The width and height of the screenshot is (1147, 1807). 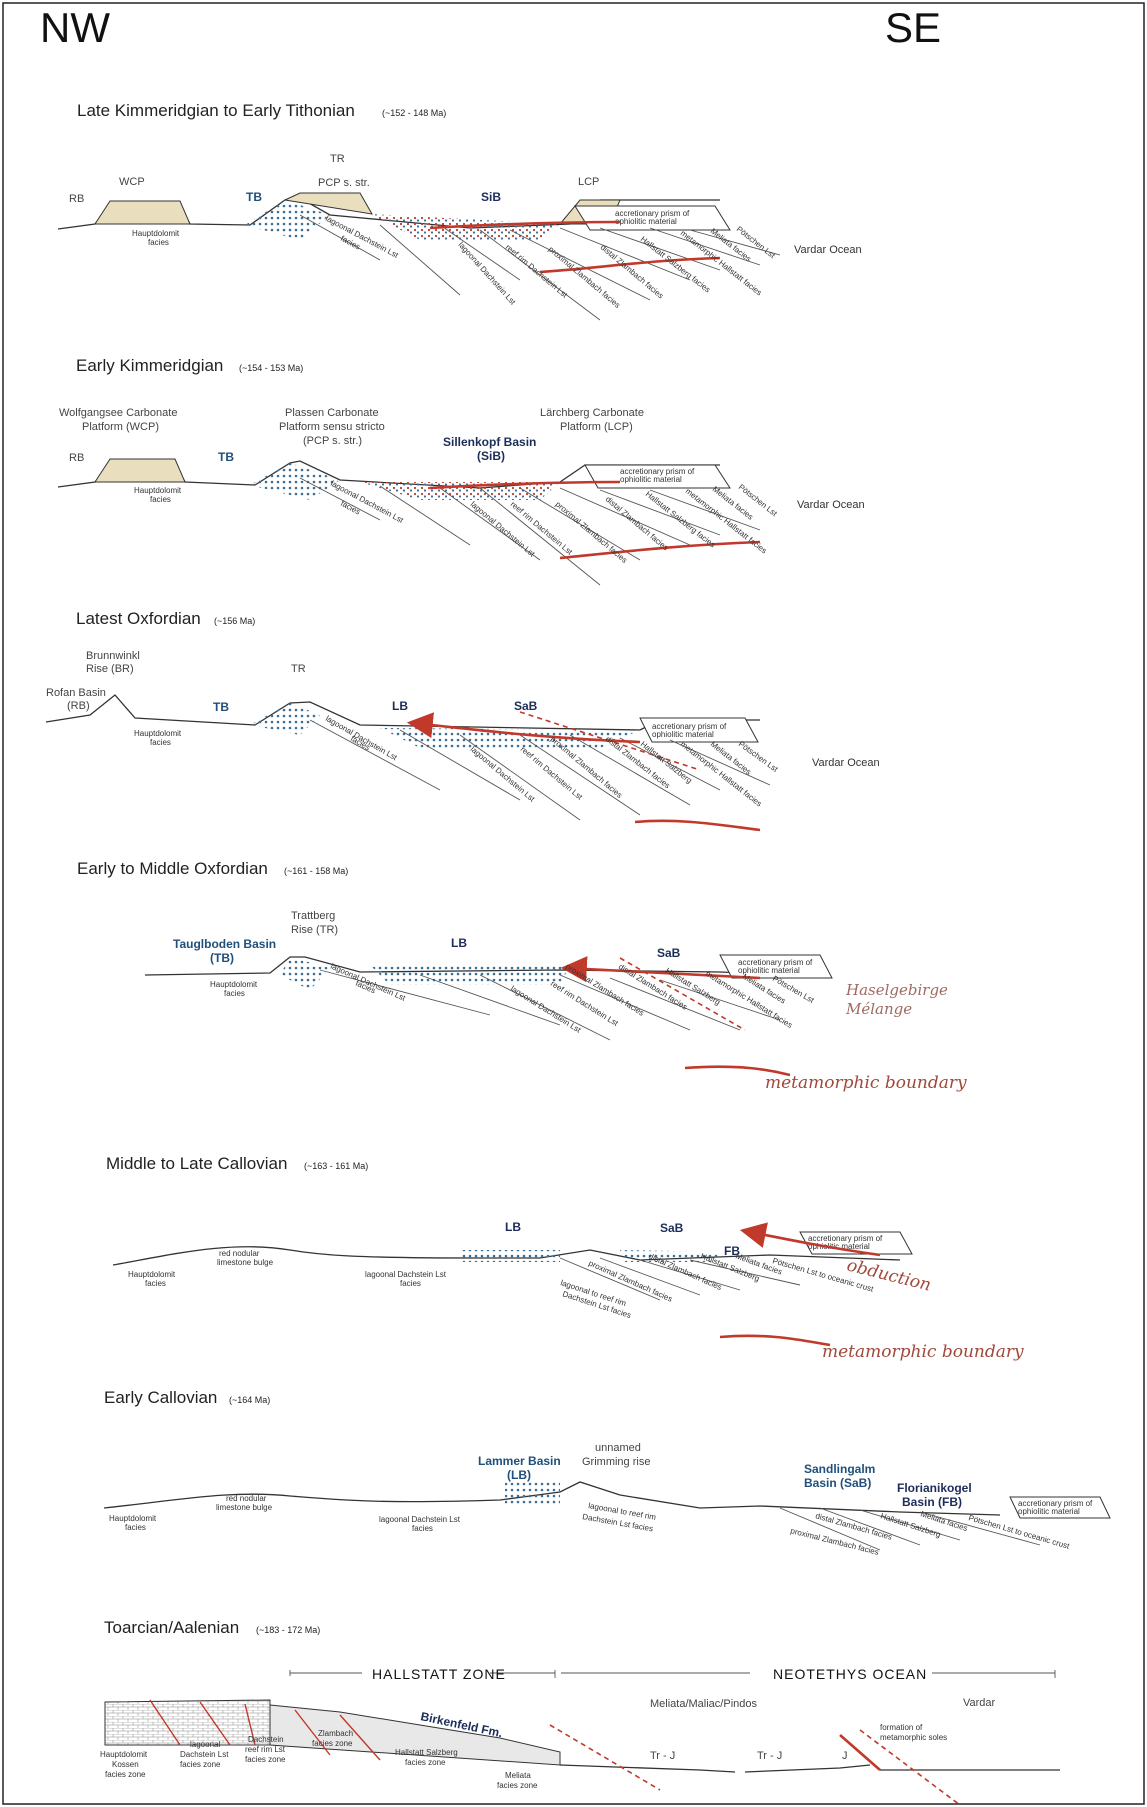 What do you see at coordinates (839, 1469) in the screenshot?
I see `label-sab-1: Sandlingalm` at bounding box center [839, 1469].